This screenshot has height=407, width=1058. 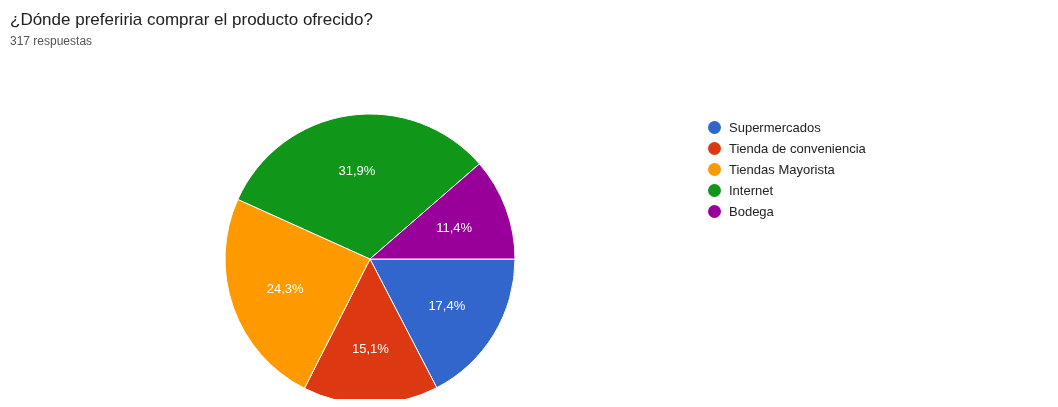 What do you see at coordinates (751, 211) in the screenshot?
I see `legend-label: Bodega` at bounding box center [751, 211].